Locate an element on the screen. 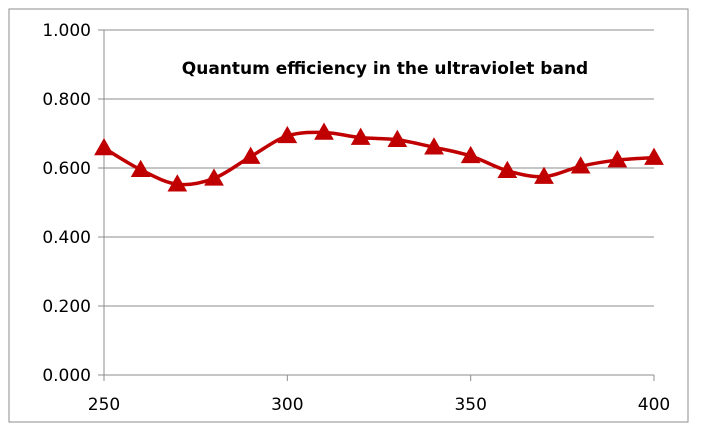 The image size is (705, 443). y-tick-label: 0.200 is located at coordinates (66, 307).